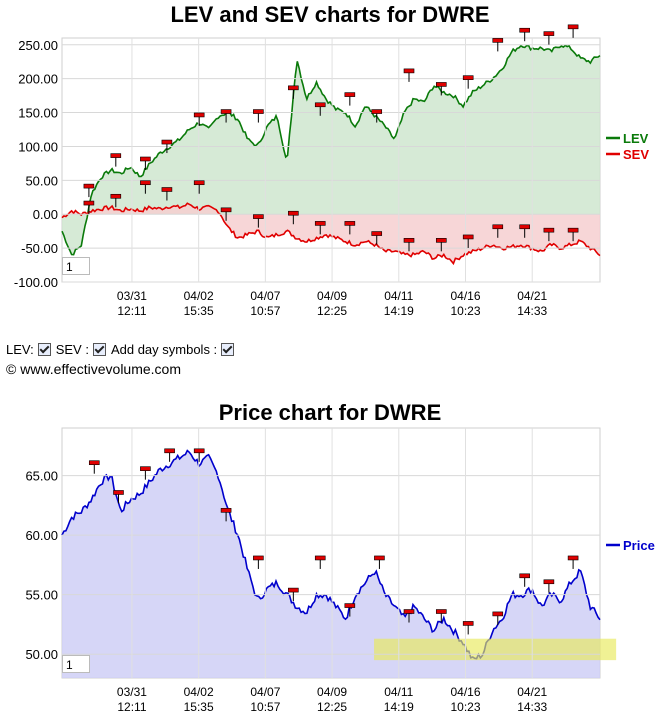 This screenshot has height=717, width=660. Describe the element at coordinates (228, 349) in the screenshot. I see `day-symbols-checkbox` at that location.